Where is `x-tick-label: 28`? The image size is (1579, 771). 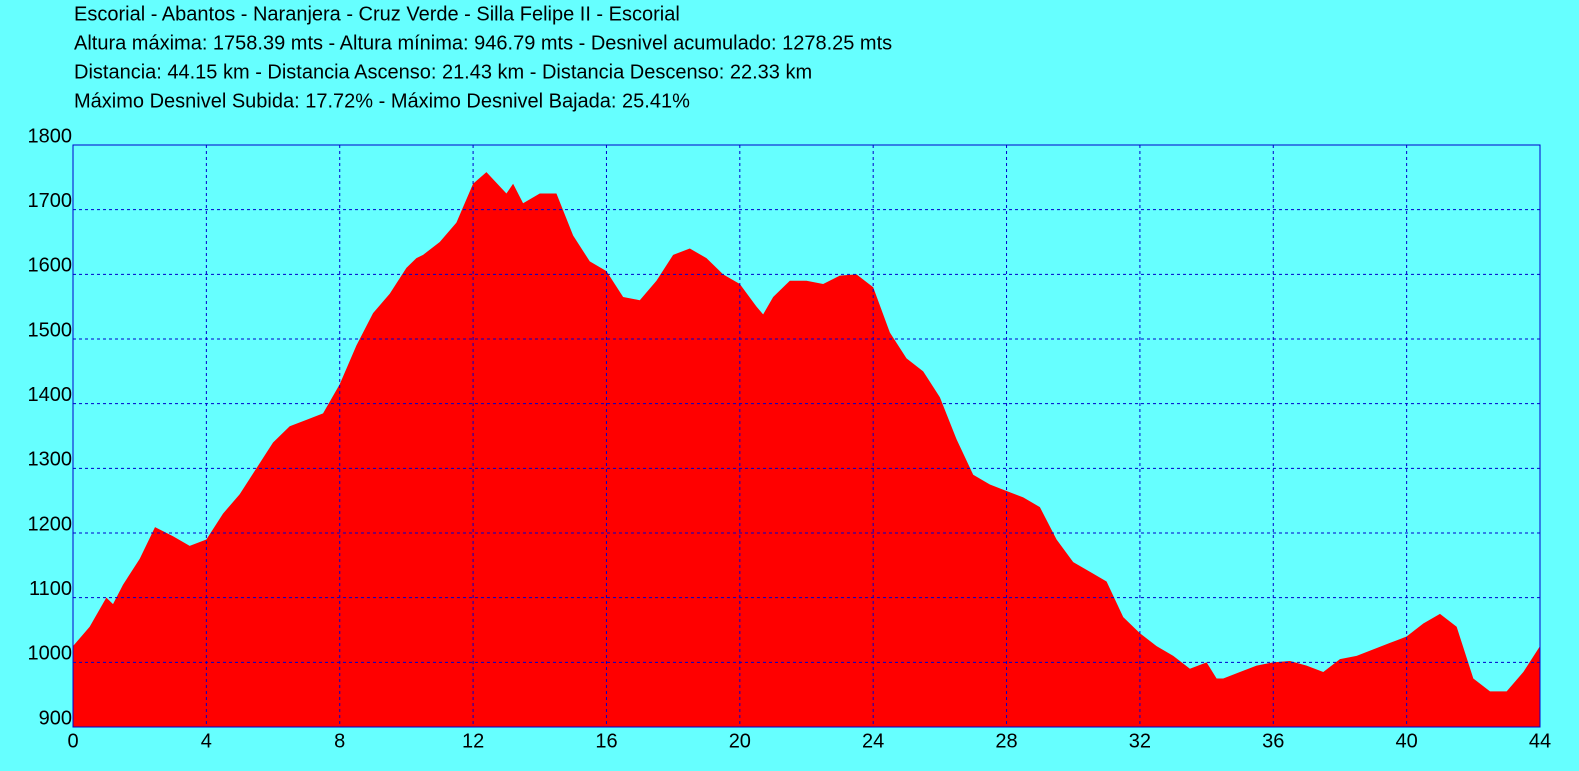
x-tick-label: 28 is located at coordinates (1006, 741).